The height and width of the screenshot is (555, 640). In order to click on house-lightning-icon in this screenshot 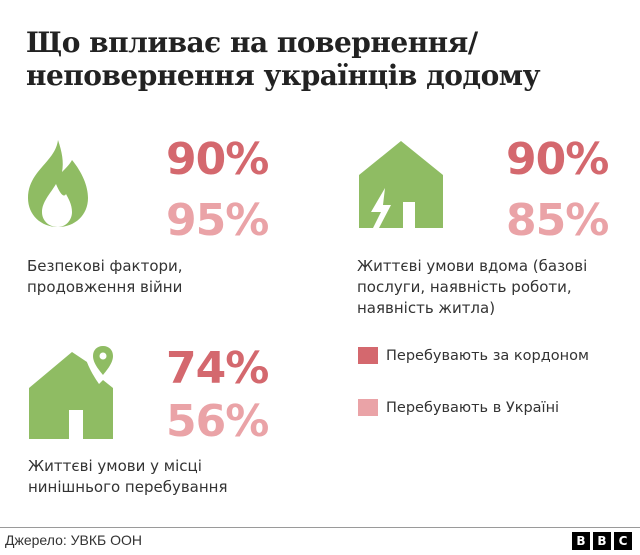, I will do `click(401, 184)`.